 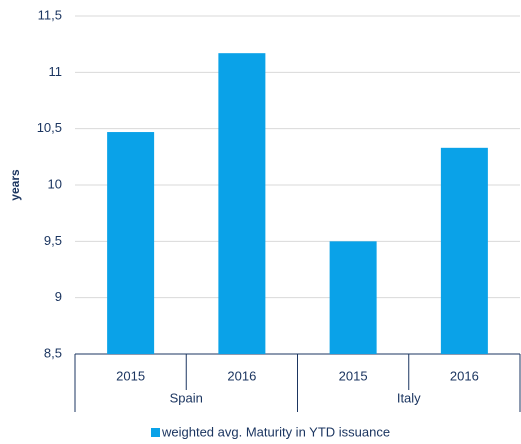 What do you see at coordinates (53, 240) in the screenshot?
I see `y-tick-label: 9,5` at bounding box center [53, 240].